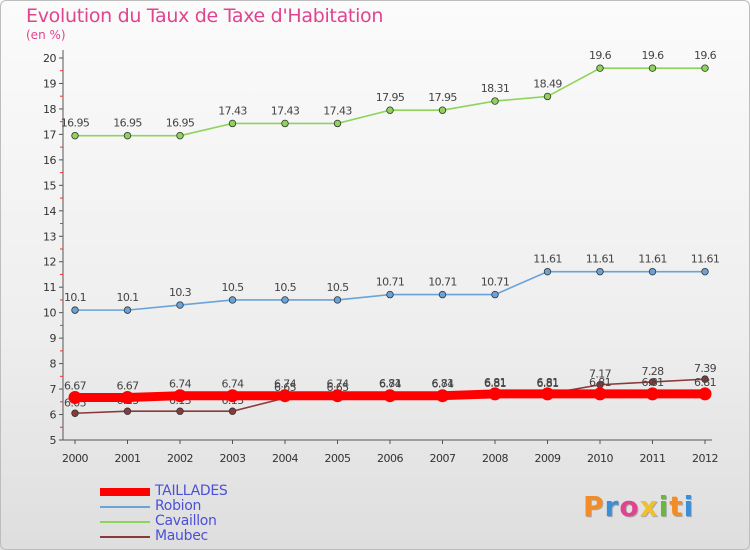  What do you see at coordinates (705, 458) in the screenshot?
I see `x-tick-label: 2012` at bounding box center [705, 458].